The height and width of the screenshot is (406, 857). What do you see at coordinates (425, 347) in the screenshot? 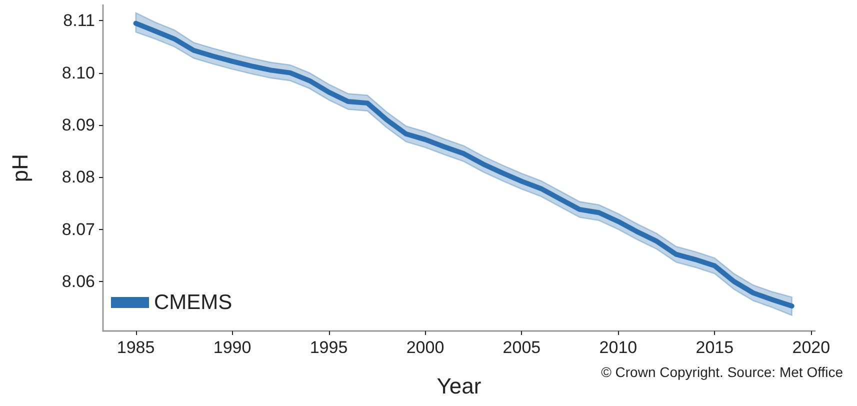
I see `x-tick-label: 2000` at bounding box center [425, 347].